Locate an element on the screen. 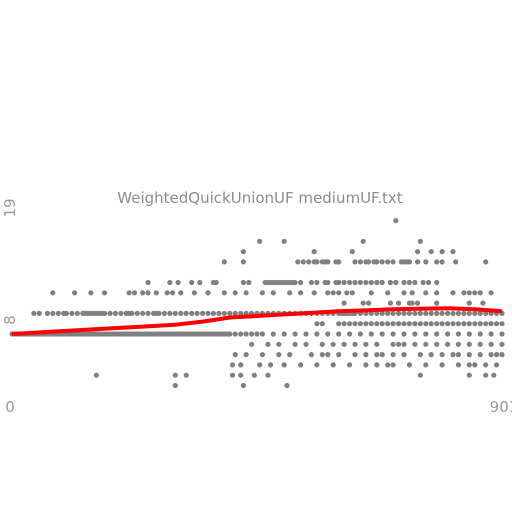  y-tick-label-0: 8 is located at coordinates (10, 320).